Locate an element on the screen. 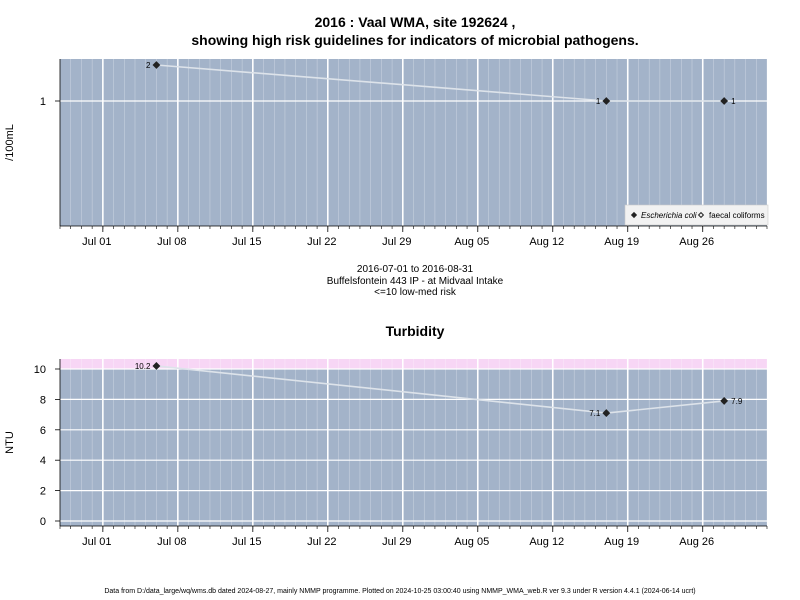 The width and height of the screenshot is (800, 600). date-range-caption: 2016-07-01 to 2016-08-31 is located at coordinates (415, 269).